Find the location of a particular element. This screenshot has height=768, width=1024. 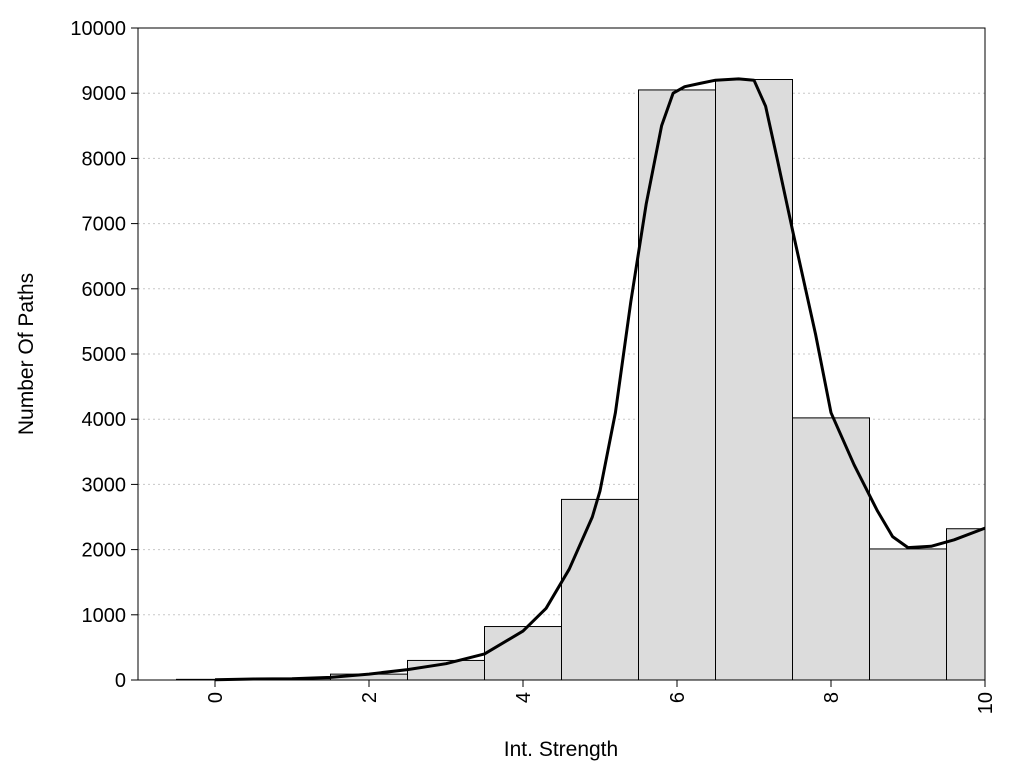

x-tick-label: 4 is located at coordinates (524, 697).